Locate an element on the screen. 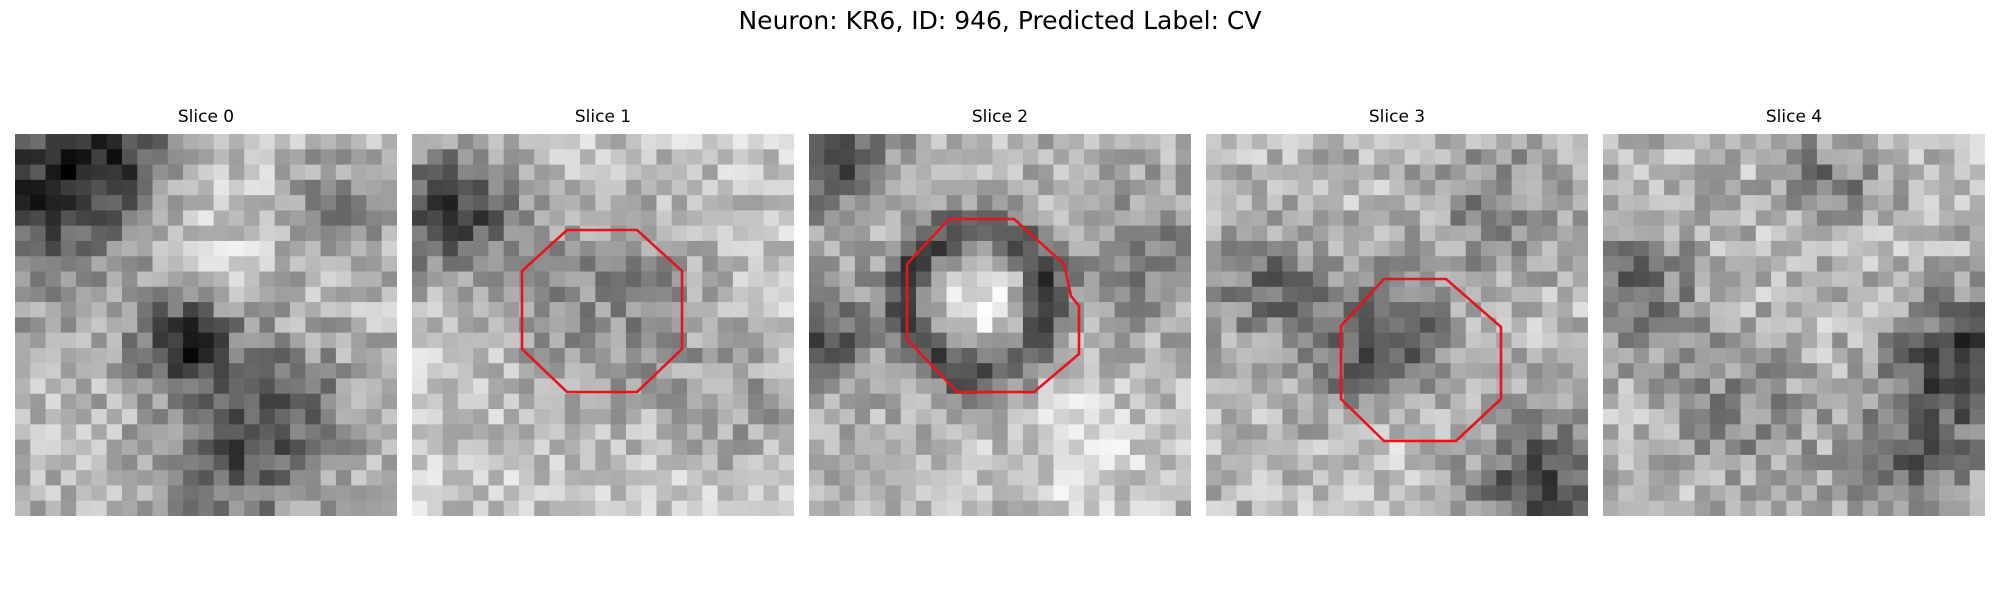  slice-panel-3: Slice 3 is located at coordinates (1397, 311).